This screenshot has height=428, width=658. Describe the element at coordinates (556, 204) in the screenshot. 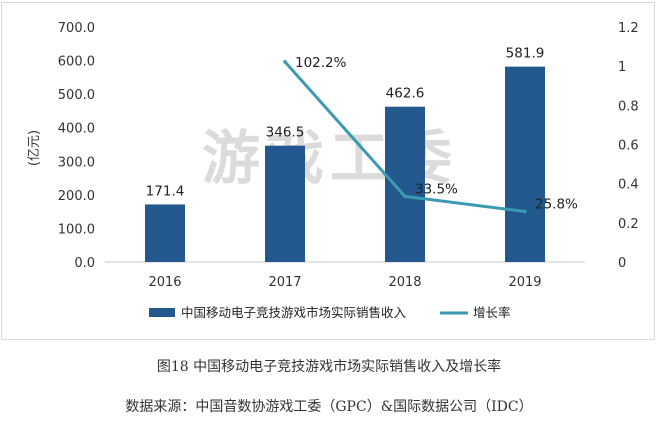

I see `growth-rate-label: 25.8%` at that location.